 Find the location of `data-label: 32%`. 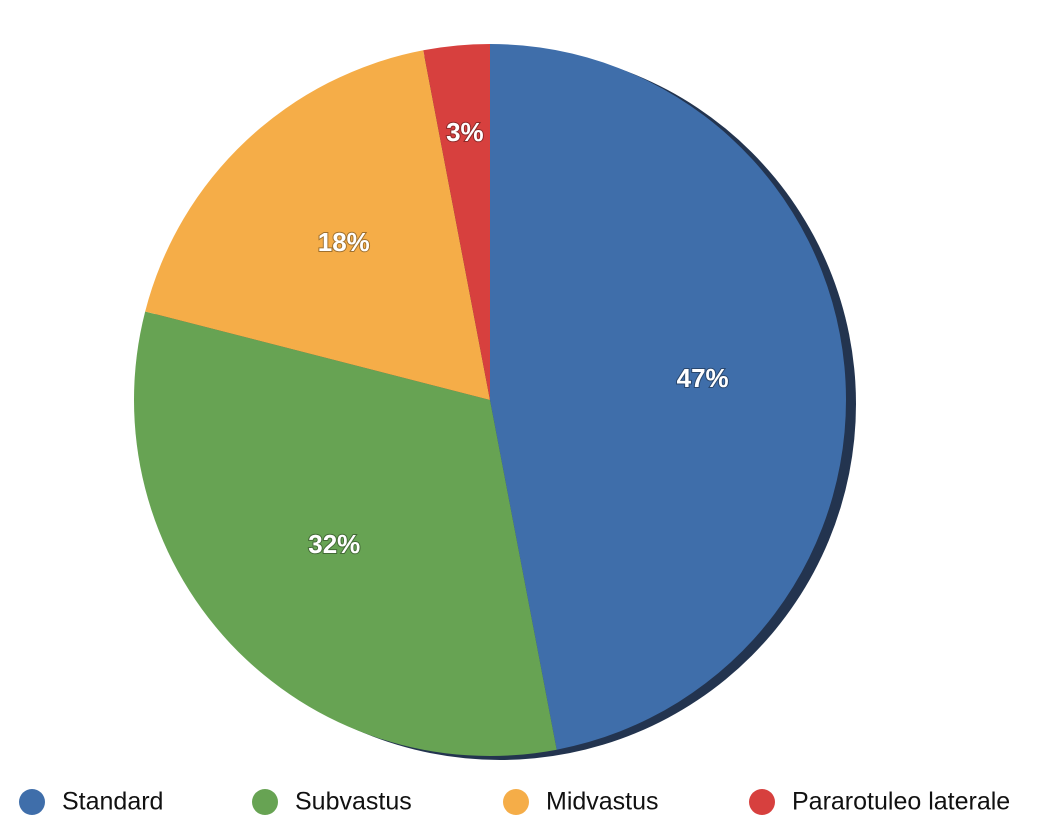

data-label: 32% is located at coordinates (334, 544).